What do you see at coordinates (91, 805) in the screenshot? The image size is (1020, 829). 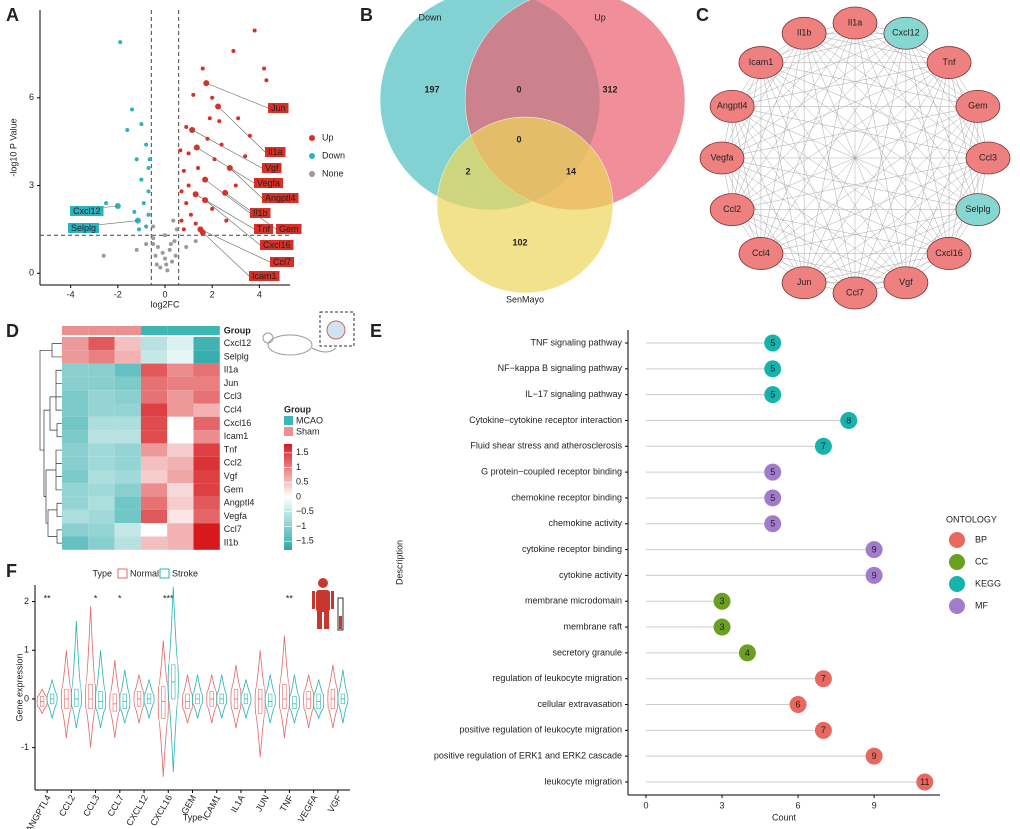 I see `x-tick-label: CCL3` at bounding box center [91, 805].